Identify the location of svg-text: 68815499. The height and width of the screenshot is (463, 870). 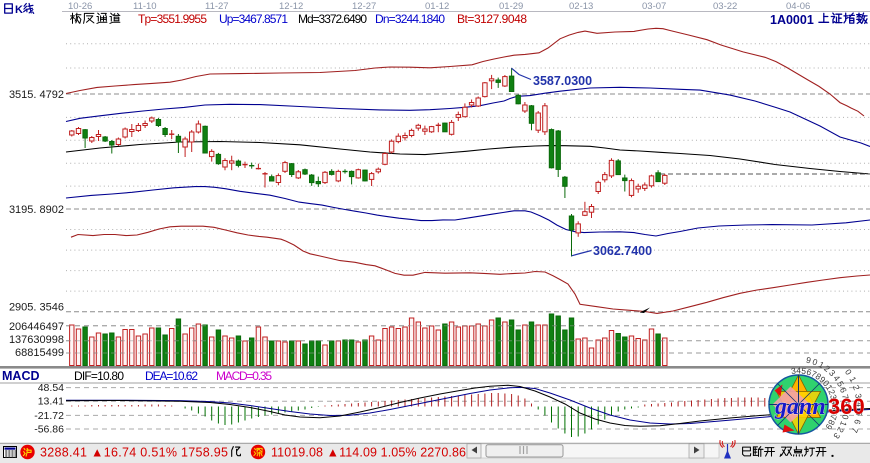
(39, 353).